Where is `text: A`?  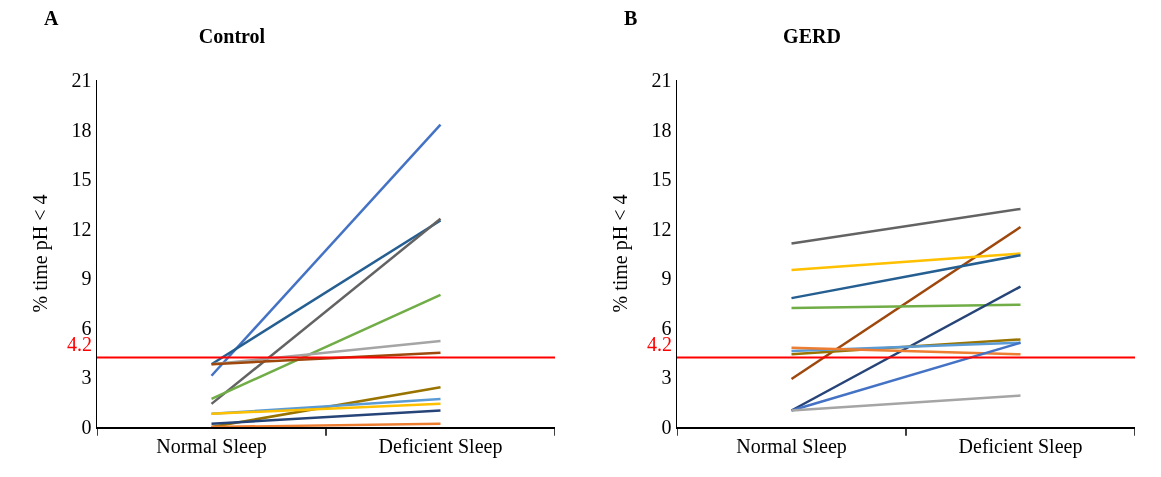
text: A is located at coordinates (51, 18).